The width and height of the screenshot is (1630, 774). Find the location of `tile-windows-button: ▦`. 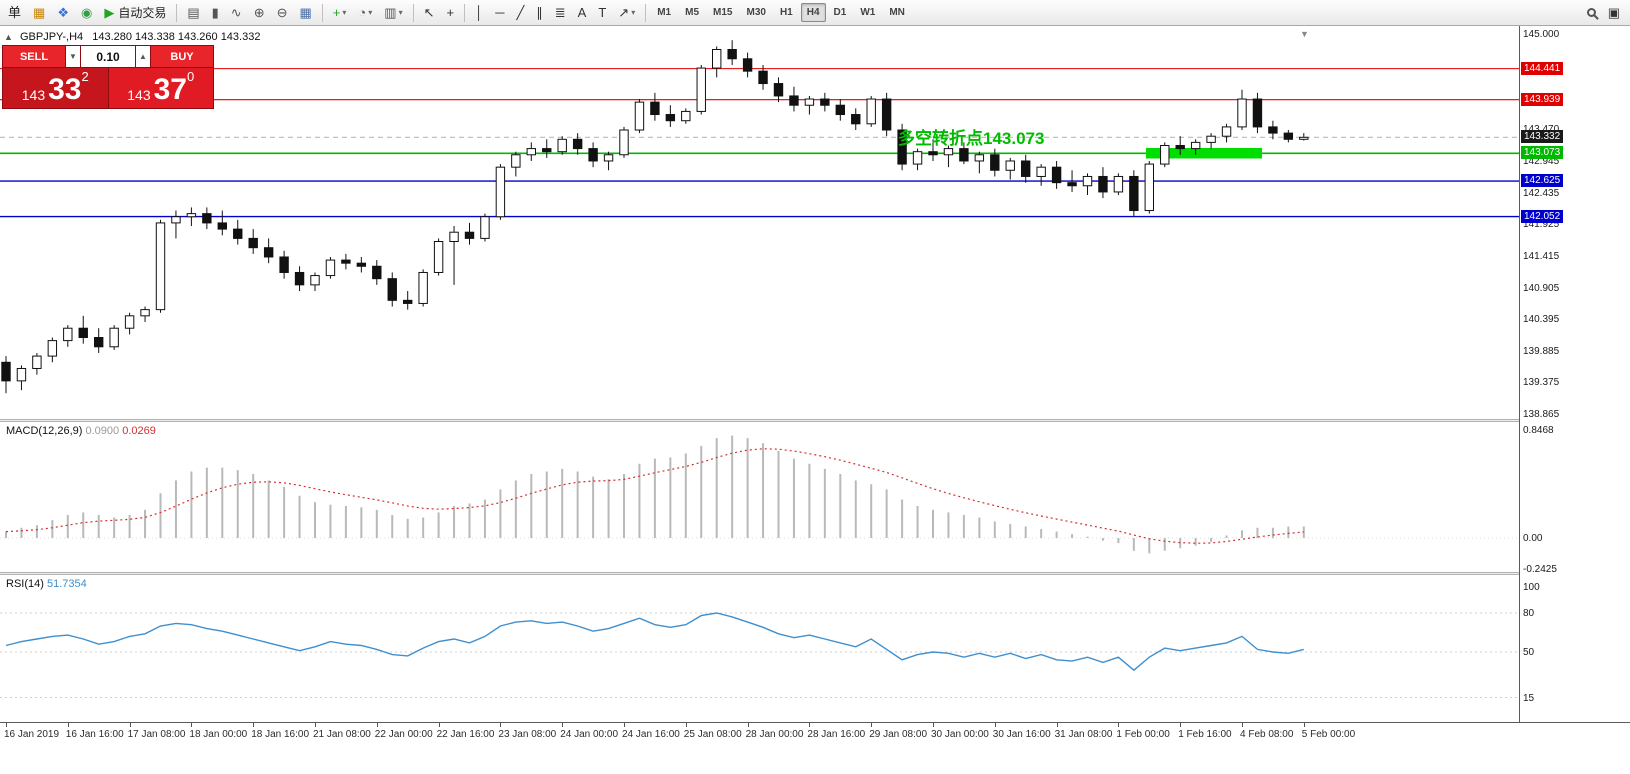

tile-windows-button: ▦ is located at coordinates (306, 13).